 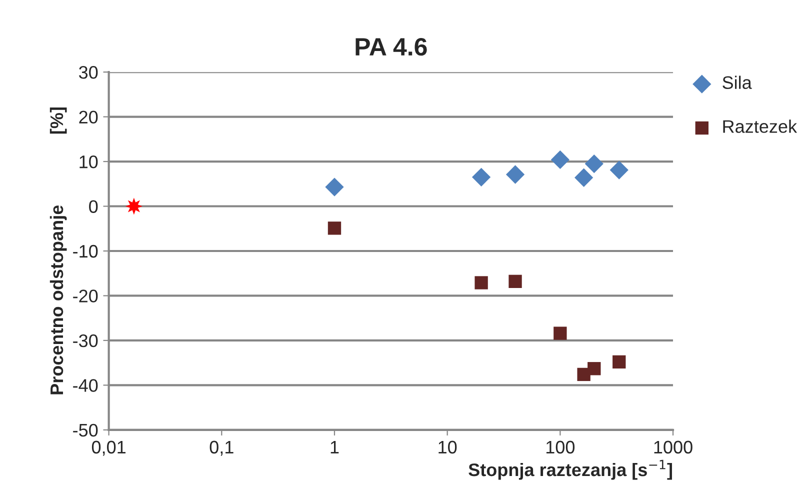 What do you see at coordinates (447, 447) in the screenshot?
I see `x-tick-label: 10` at bounding box center [447, 447].